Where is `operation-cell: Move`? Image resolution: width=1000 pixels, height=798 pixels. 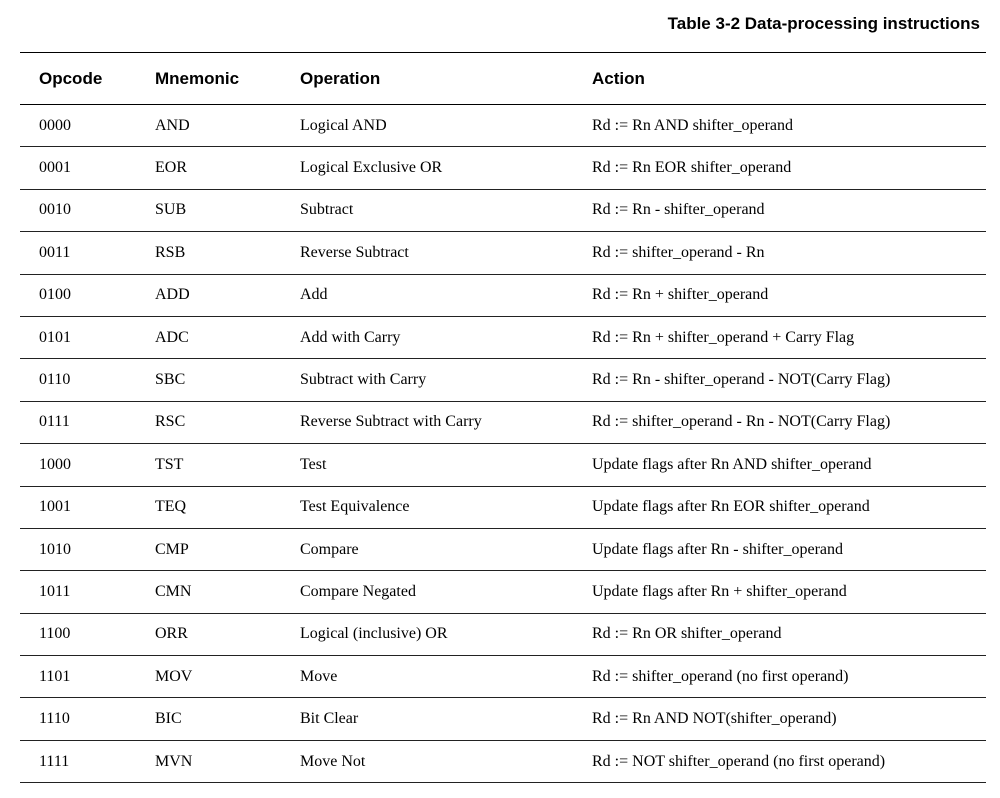
operation-cell: Move is located at coordinates (319, 676).